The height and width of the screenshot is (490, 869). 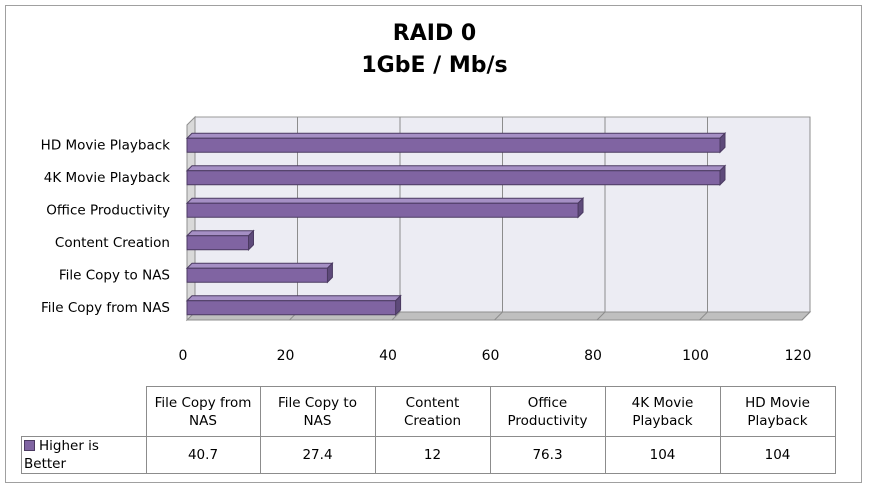 What do you see at coordinates (695, 356) in the screenshot?
I see `x-tick-label: 100` at bounding box center [695, 356].